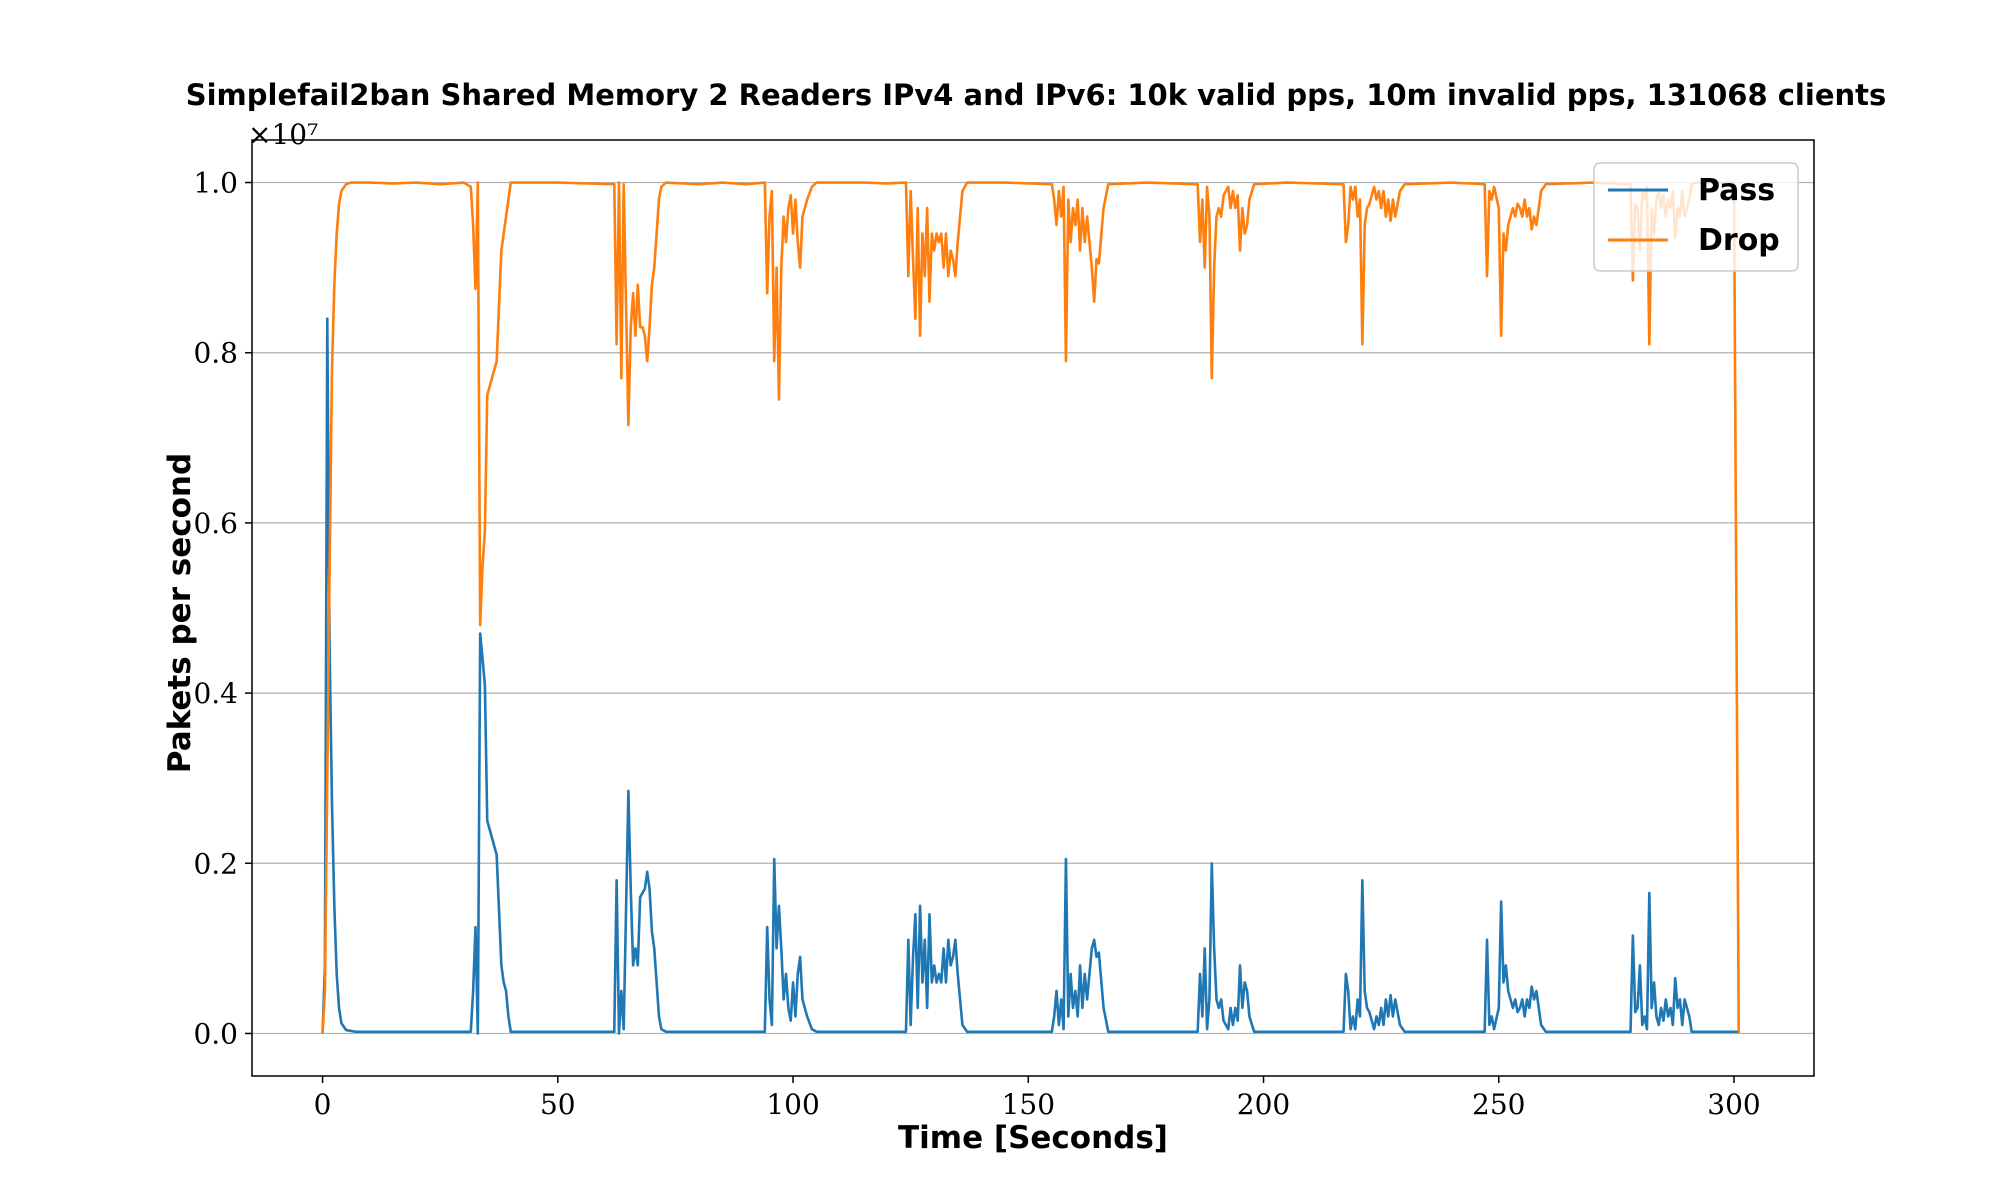 Image resolution: width=2000 pixels, height=1200 pixels. What do you see at coordinates (558, 1104) in the screenshot?
I see `x-tick-label: 50` at bounding box center [558, 1104].